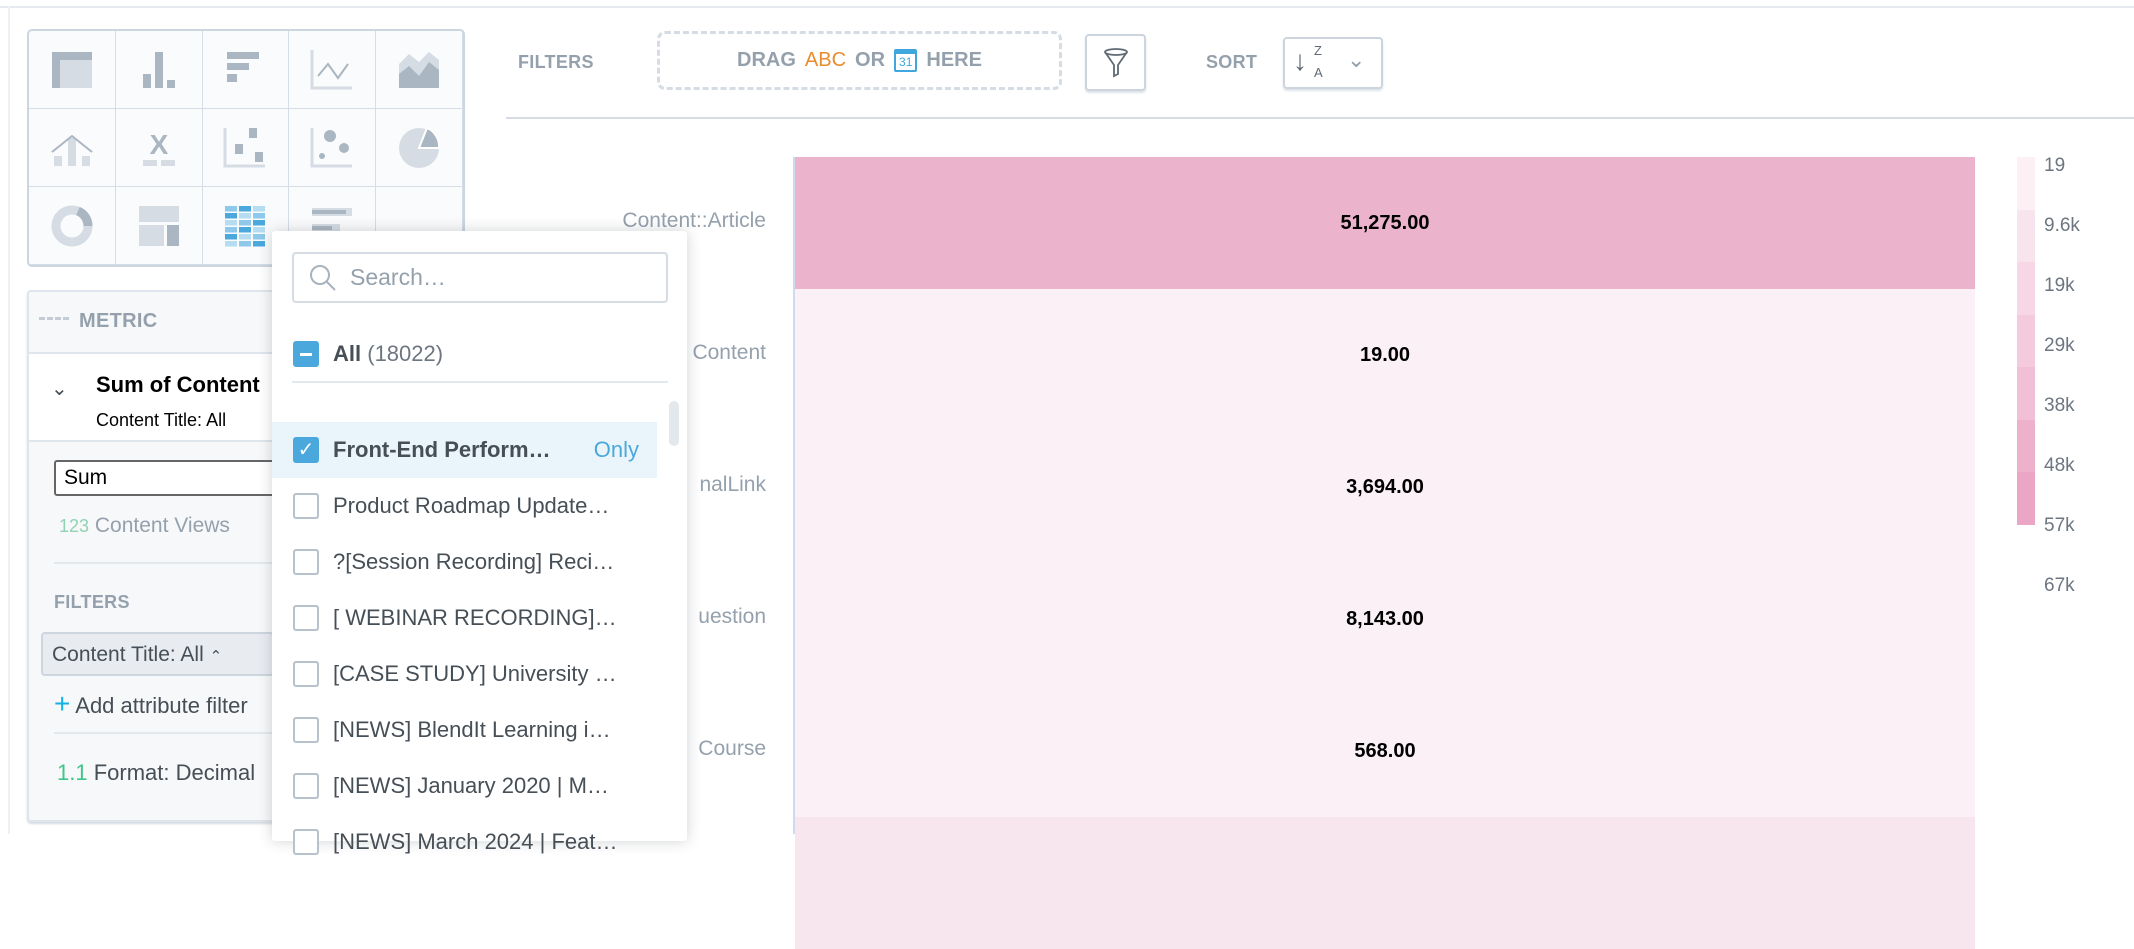 The image size is (2134, 949). I want to click on bar-chart-icon, so click(243, 66).